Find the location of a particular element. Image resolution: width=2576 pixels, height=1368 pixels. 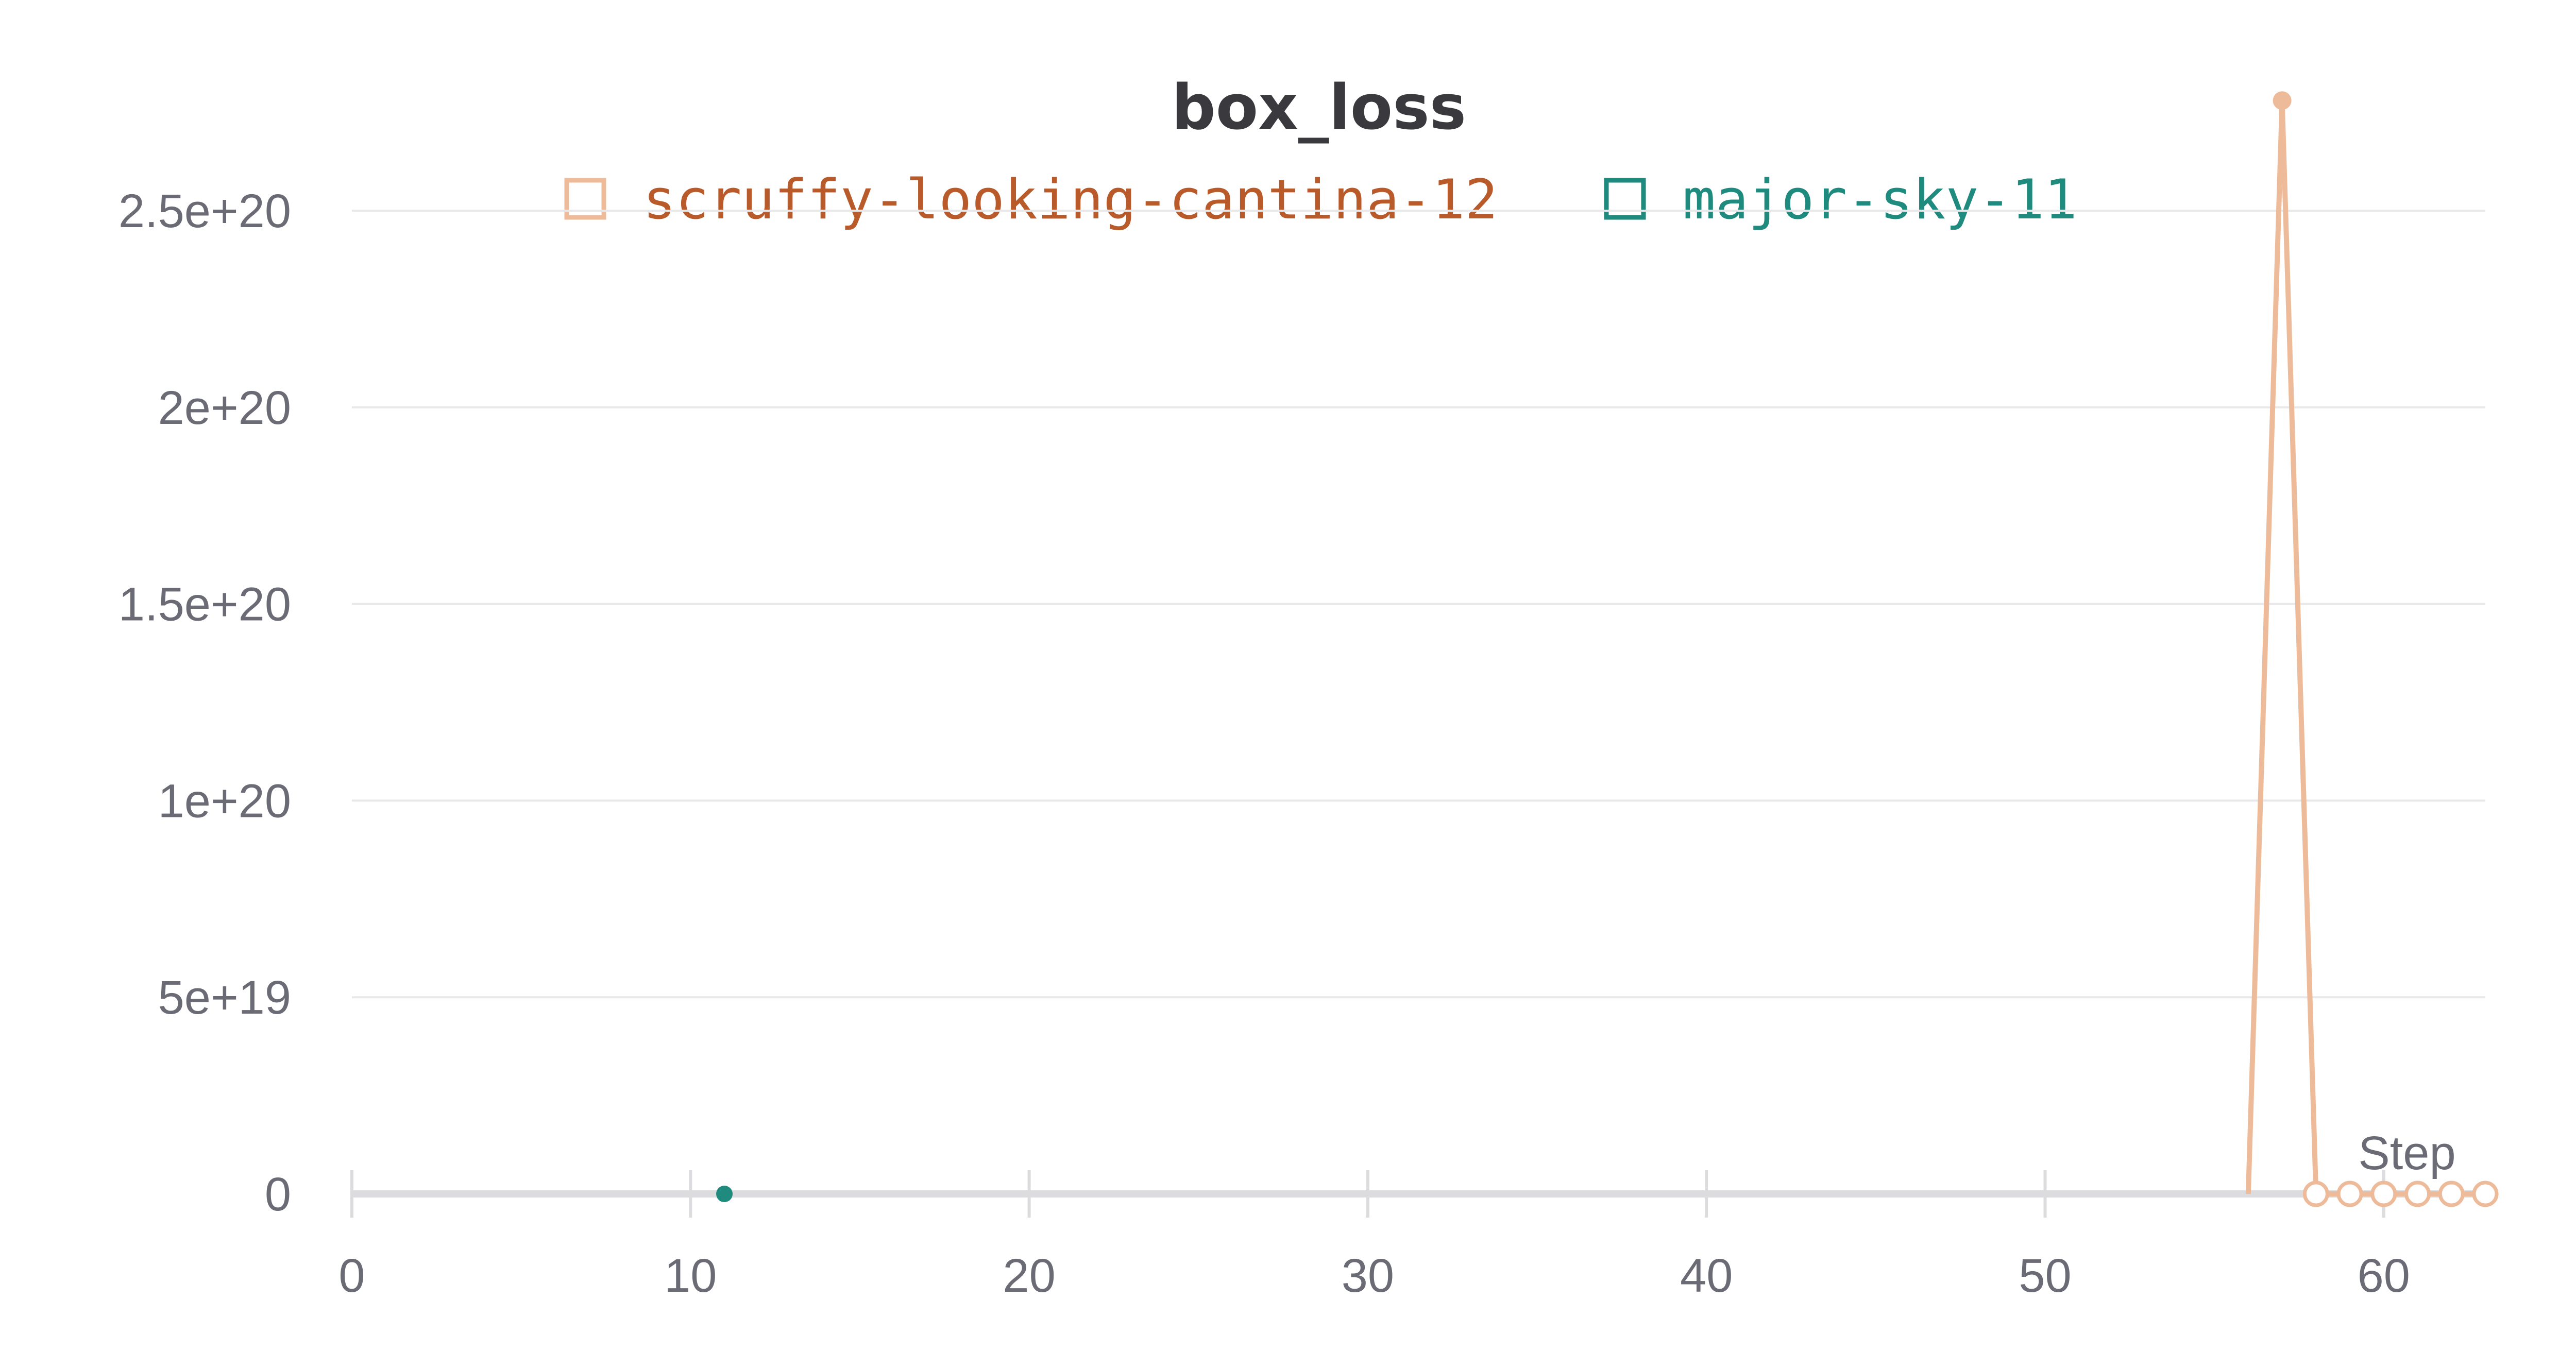

x-tick-label-5: 50 is located at coordinates (2045, 1276).